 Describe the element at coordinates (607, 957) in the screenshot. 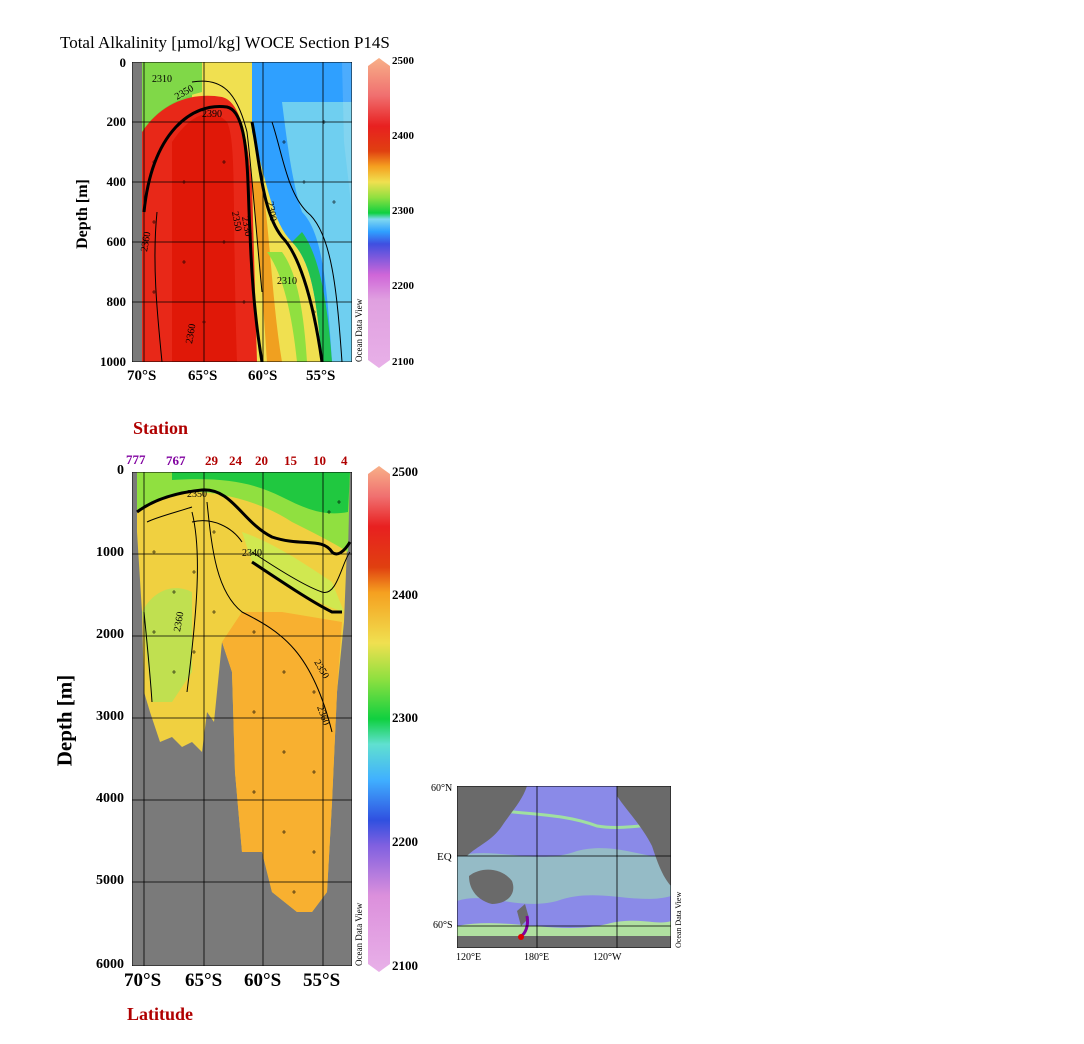

I see `map-lon-tick-120W: 120°W` at that location.